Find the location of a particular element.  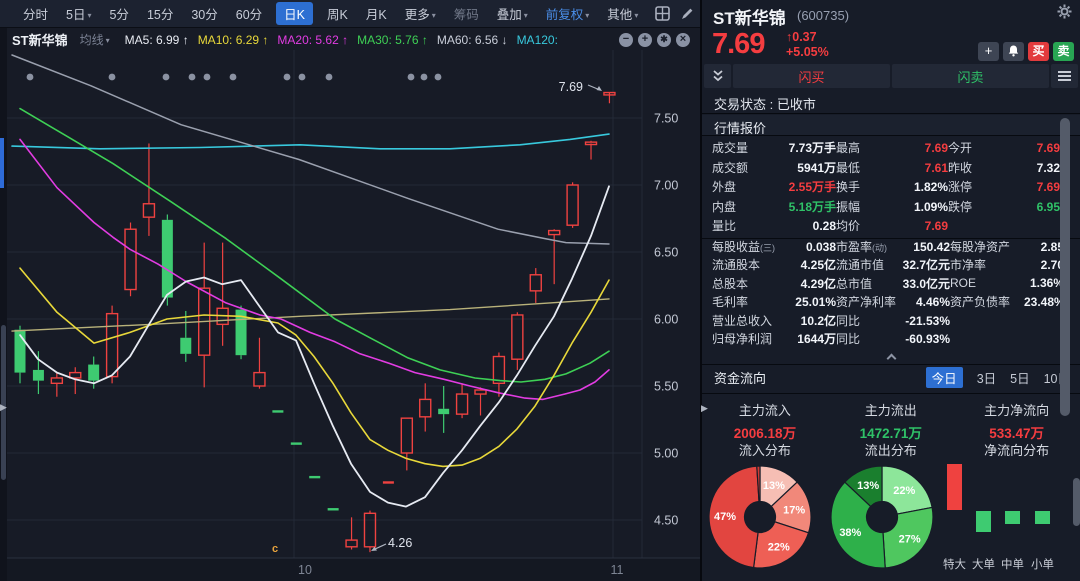

chart-settings-gear-icon: ✱ is located at coordinates (664, 39).